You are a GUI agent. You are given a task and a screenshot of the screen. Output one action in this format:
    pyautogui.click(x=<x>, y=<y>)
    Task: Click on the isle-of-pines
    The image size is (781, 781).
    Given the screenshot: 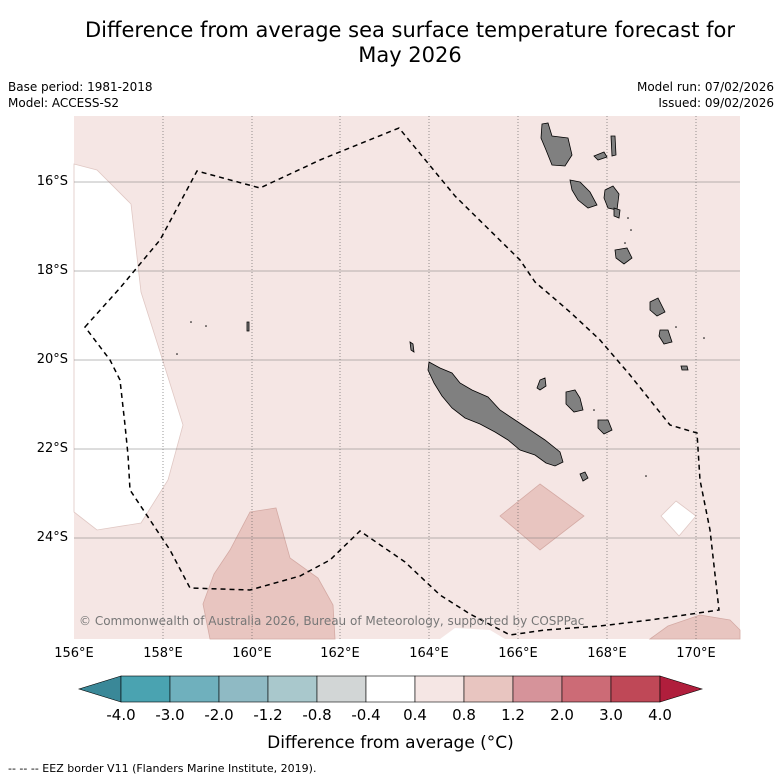 What is the action you would take?
    pyautogui.click(x=584, y=476)
    